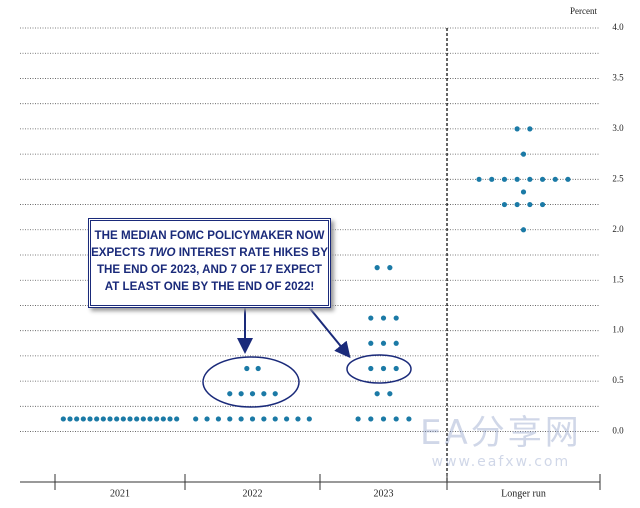 The height and width of the screenshot is (508, 640). I want to click on watermark: EA分享网 www.eafxw.com, so click(501, 437).